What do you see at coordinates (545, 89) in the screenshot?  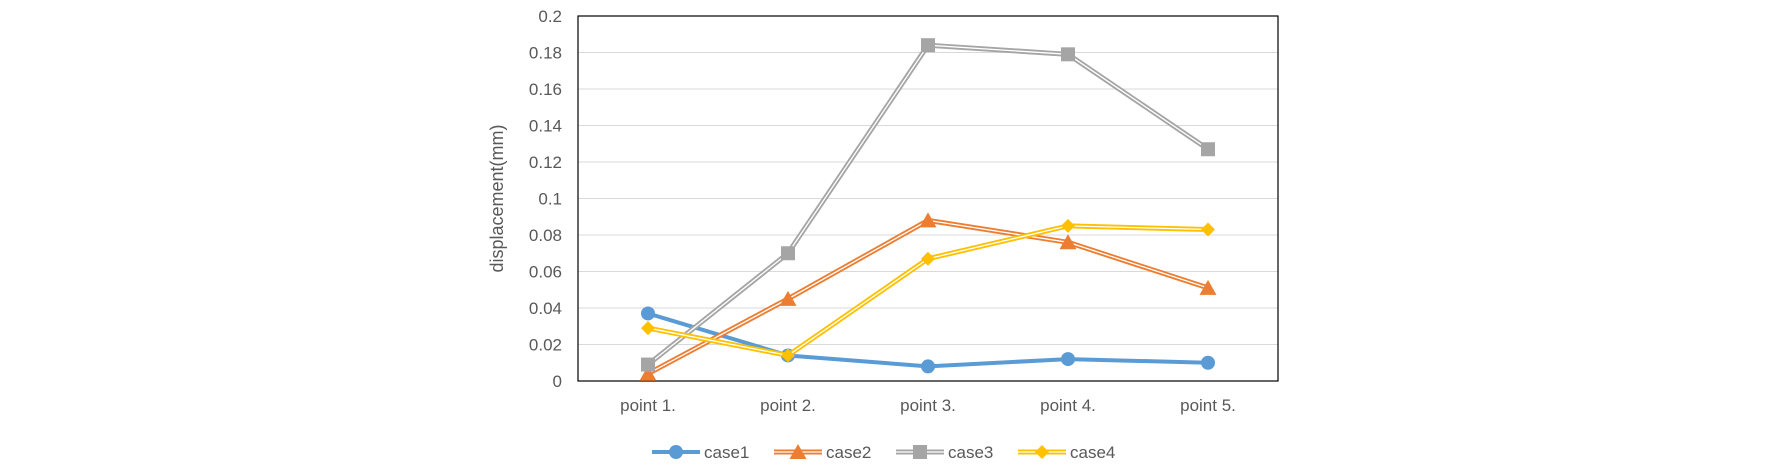 I see `y-tick-label: 0.16` at bounding box center [545, 89].